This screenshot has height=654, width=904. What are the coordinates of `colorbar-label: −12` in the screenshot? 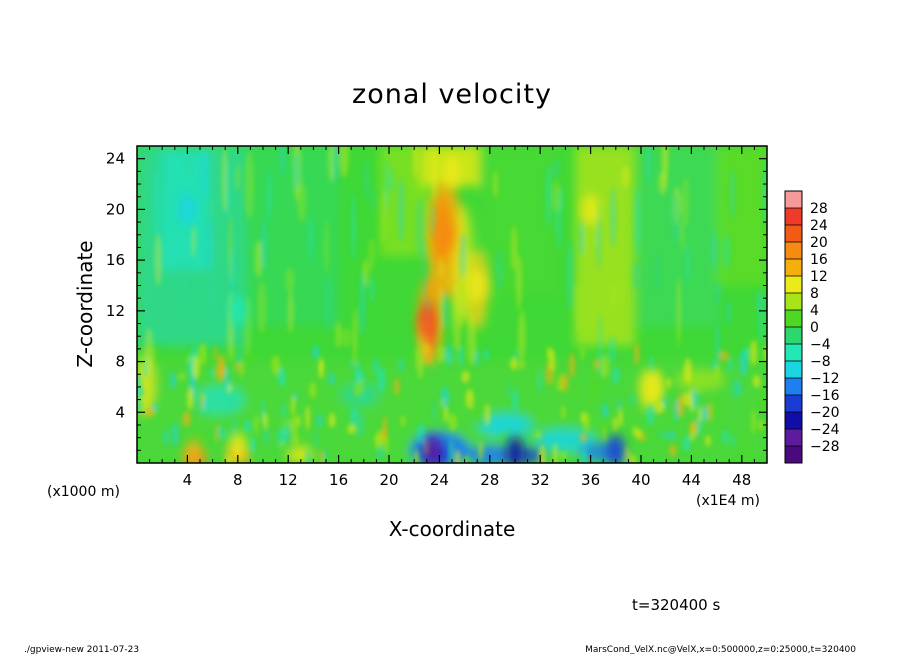 It's located at (825, 379).